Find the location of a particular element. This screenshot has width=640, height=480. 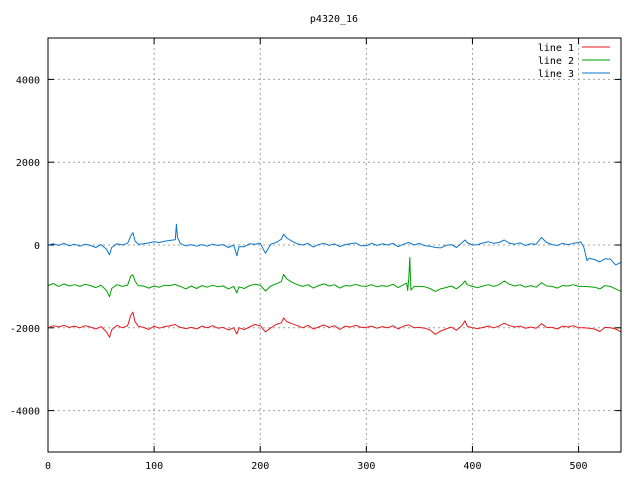

y-tick-label: 2000 is located at coordinates (28, 163).